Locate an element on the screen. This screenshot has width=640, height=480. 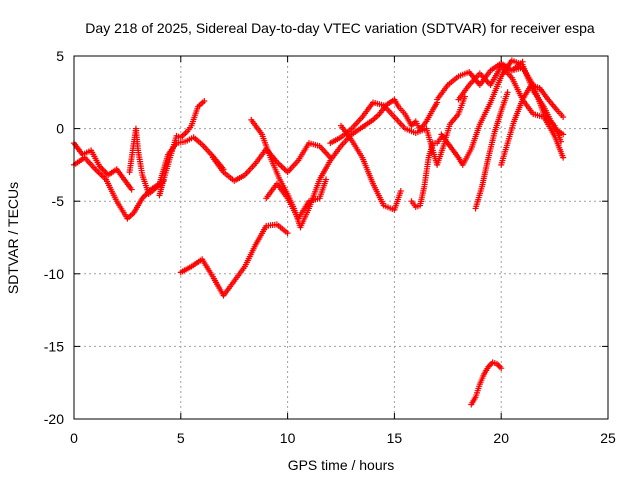
y-tick-label: -10 is located at coordinates (54, 274).